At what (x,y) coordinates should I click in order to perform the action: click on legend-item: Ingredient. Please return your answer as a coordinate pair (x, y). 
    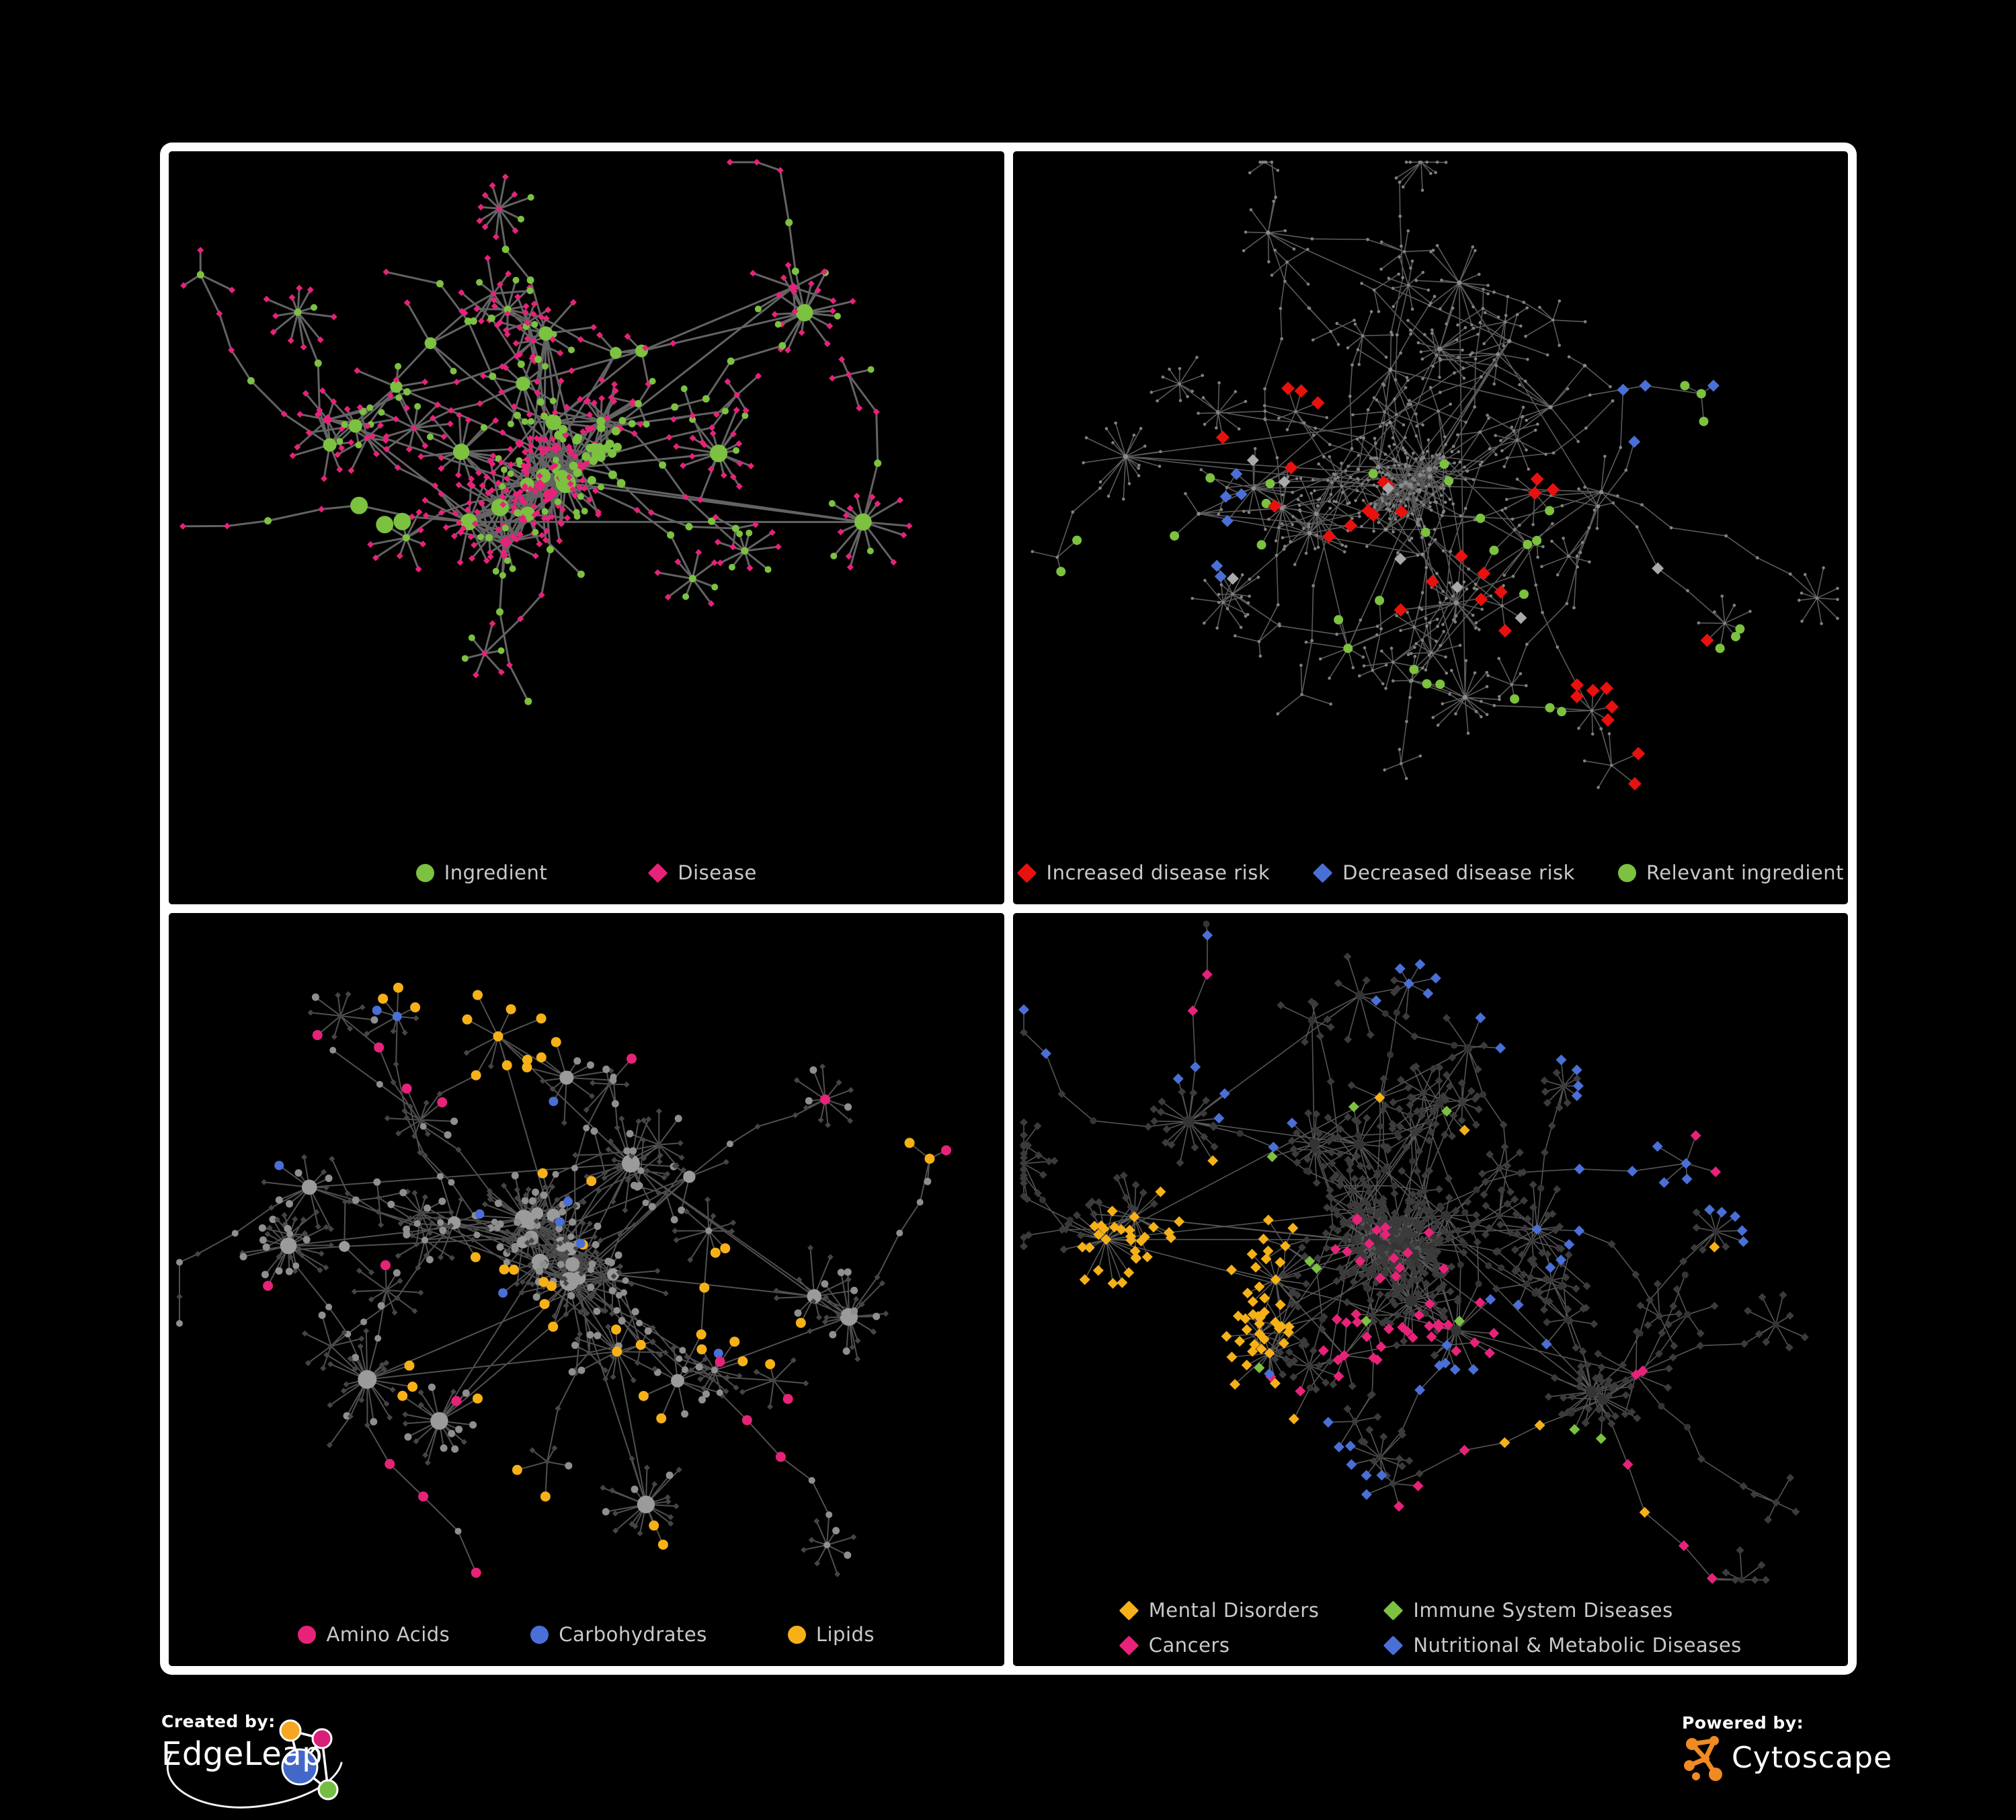
    Looking at the image, I should click on (481, 872).